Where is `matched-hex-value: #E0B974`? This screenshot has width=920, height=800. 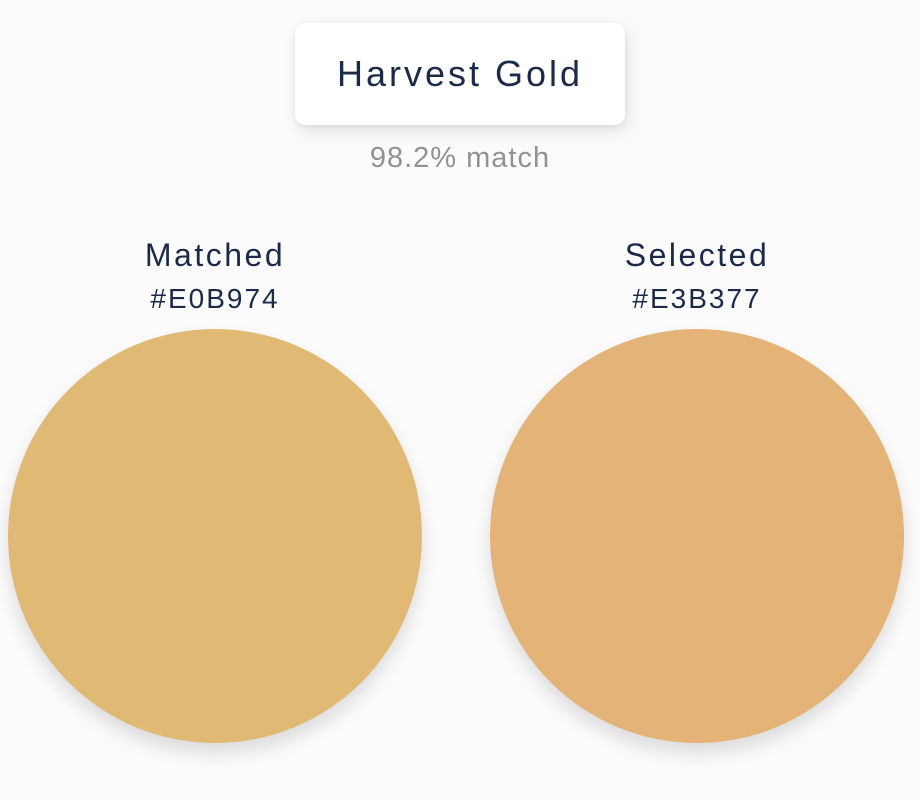 matched-hex-value: #E0B974 is located at coordinates (215, 298).